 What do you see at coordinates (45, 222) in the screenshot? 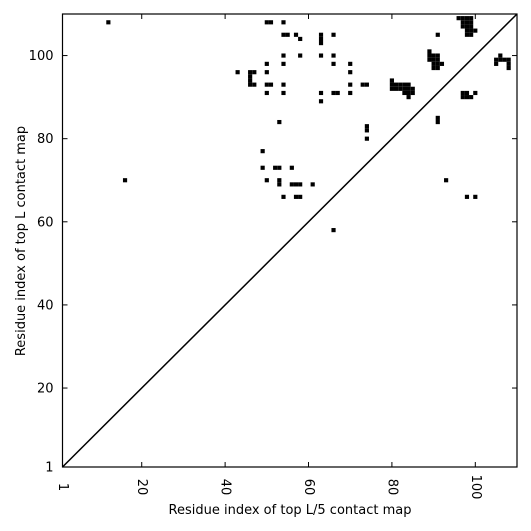
I see `y-tick-label: 60` at bounding box center [45, 222].